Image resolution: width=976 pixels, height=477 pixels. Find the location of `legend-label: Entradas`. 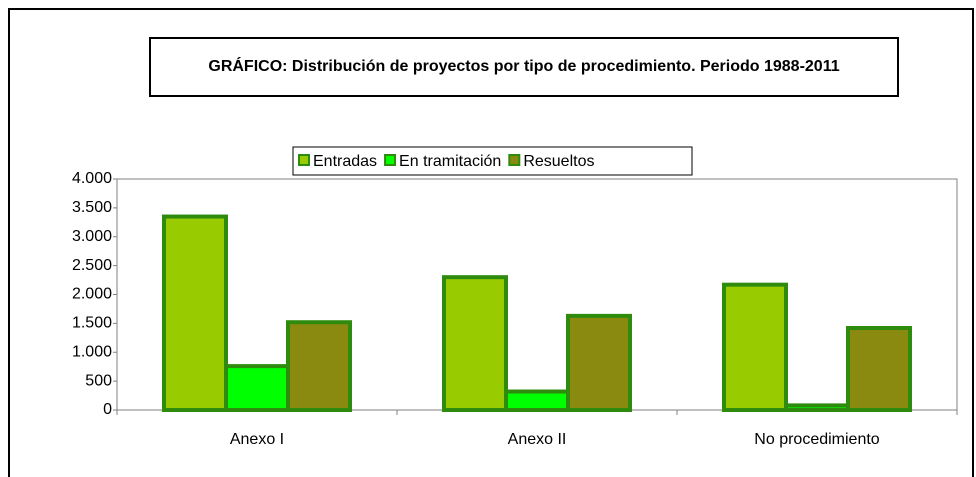

legend-label: Entradas is located at coordinates (345, 161).